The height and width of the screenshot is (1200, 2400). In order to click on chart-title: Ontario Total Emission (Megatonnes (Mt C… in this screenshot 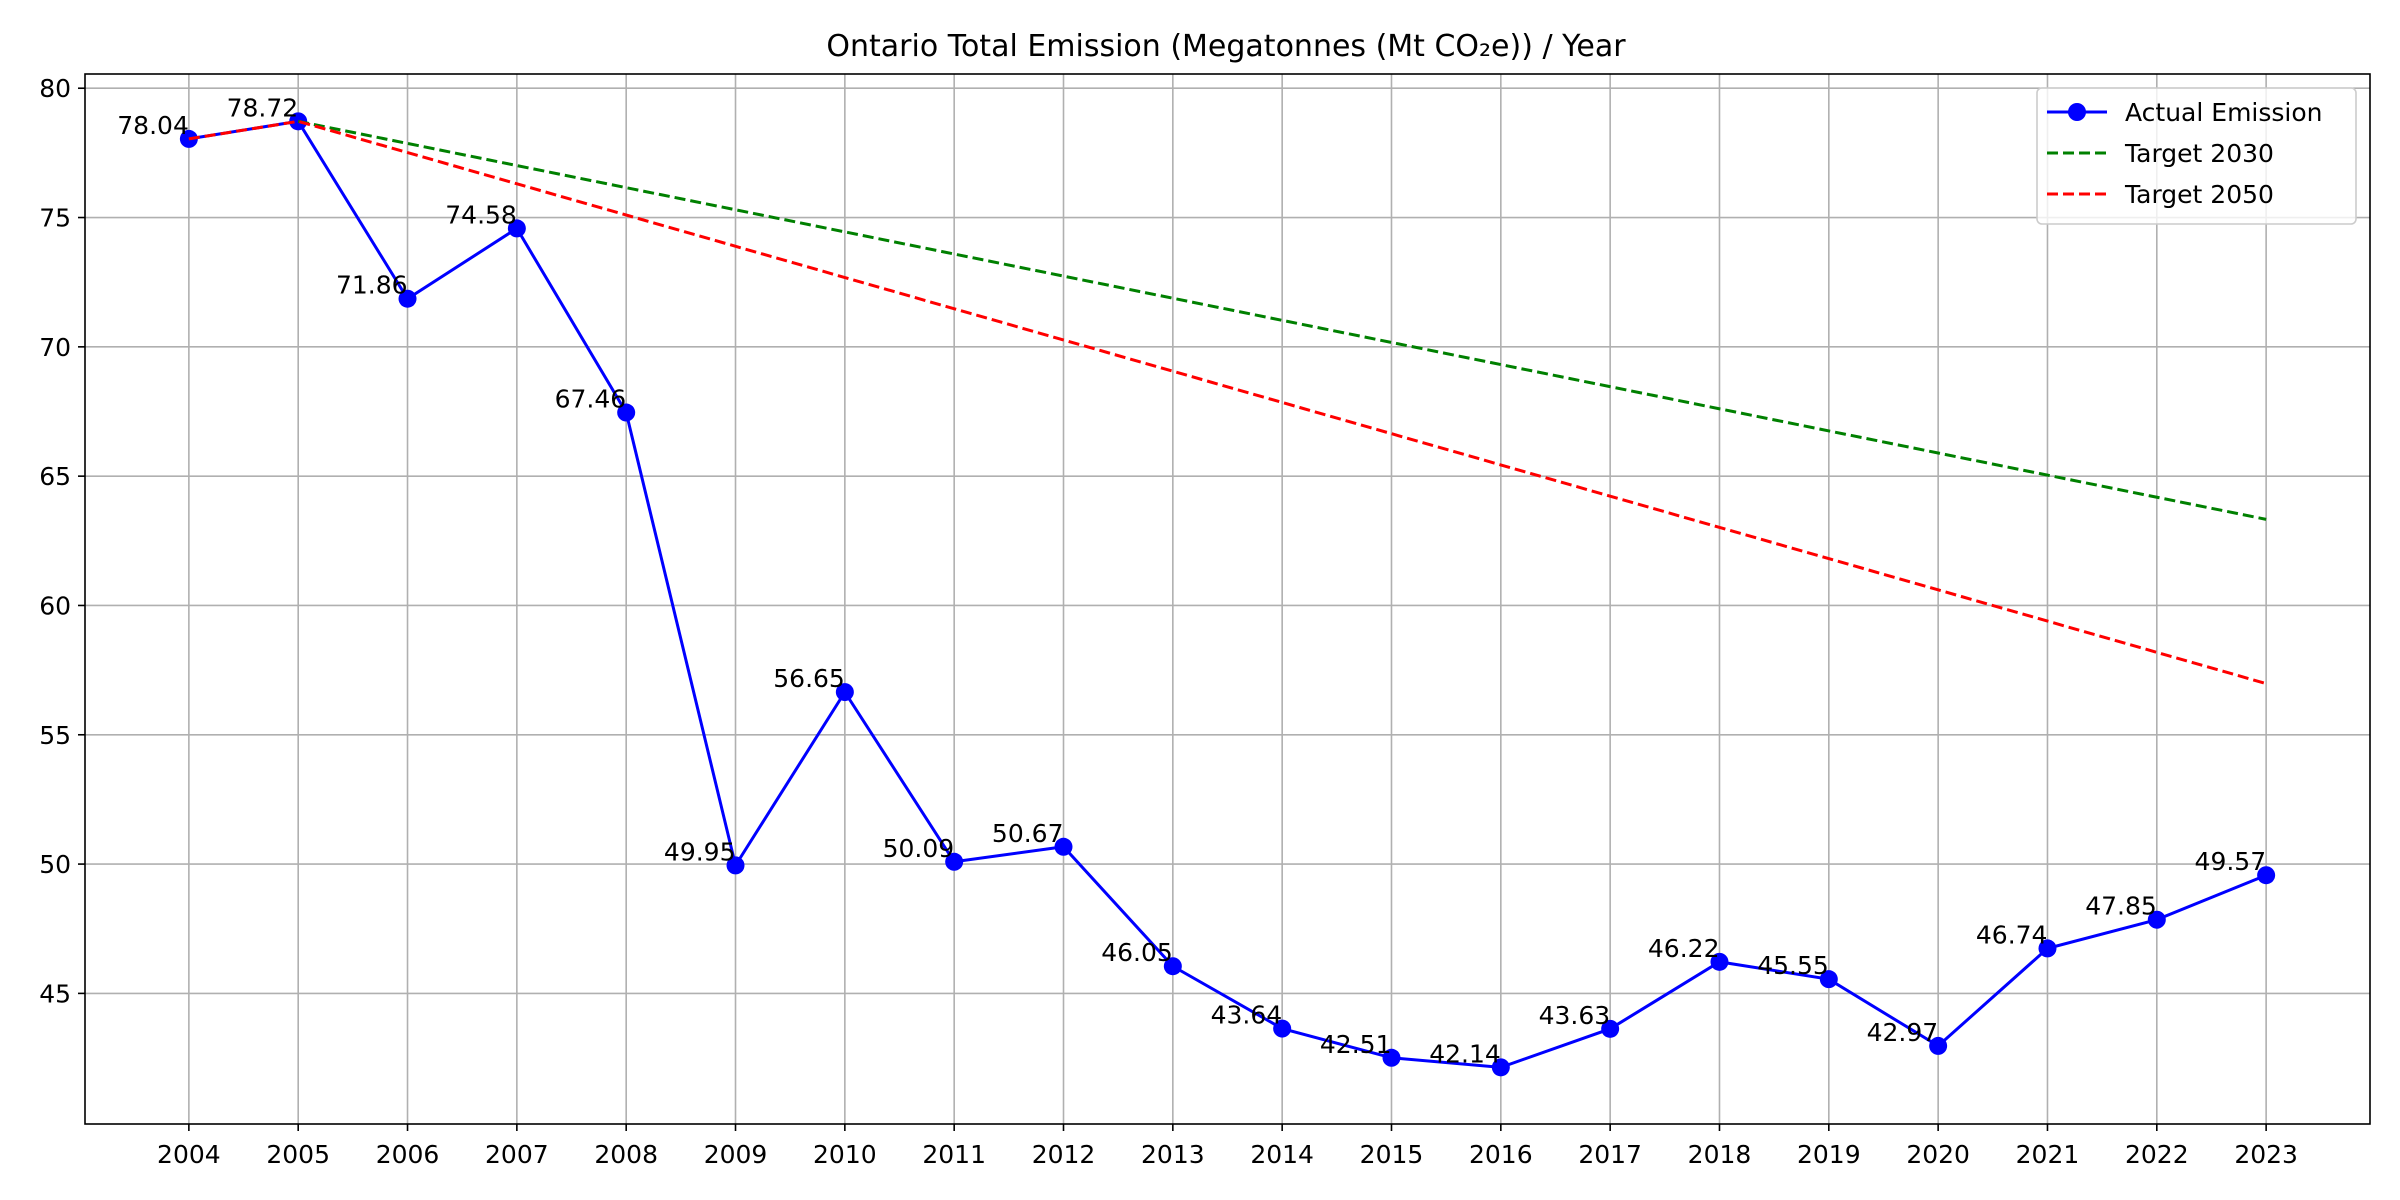, I will do `click(1226, 46)`.